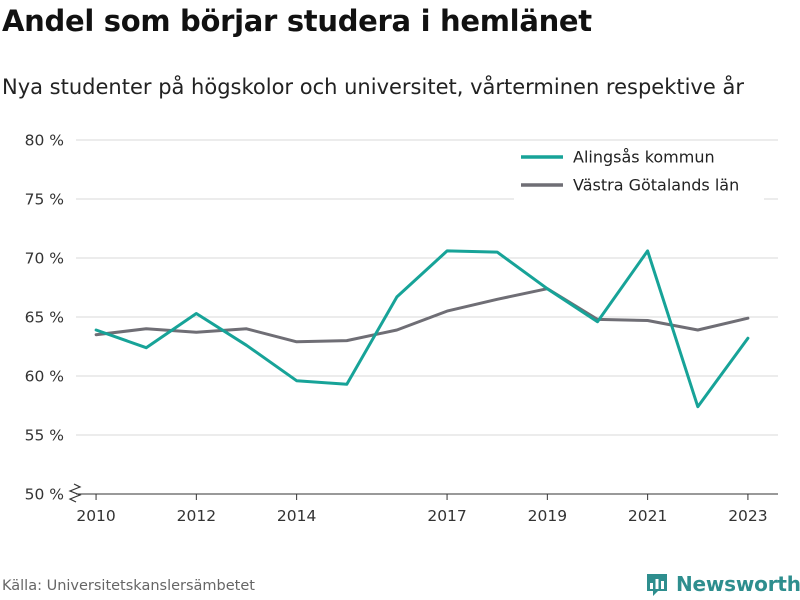 Image resolution: width=800 pixels, height=600 pixels. What do you see at coordinates (656, 185) in the screenshot?
I see `legend-label: Västra Götalands län` at bounding box center [656, 185].